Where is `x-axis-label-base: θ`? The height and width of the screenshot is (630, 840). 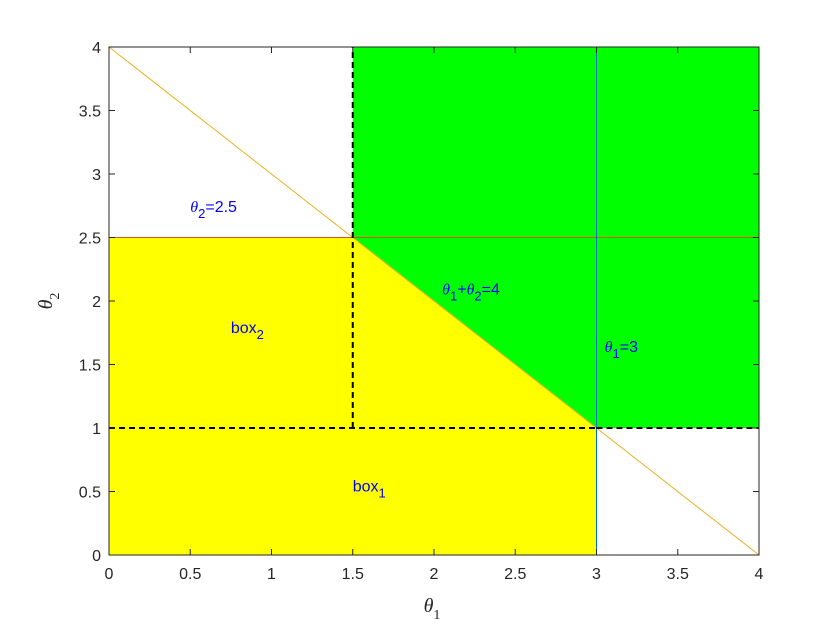
x-axis-label-base: θ is located at coordinates (429, 606).